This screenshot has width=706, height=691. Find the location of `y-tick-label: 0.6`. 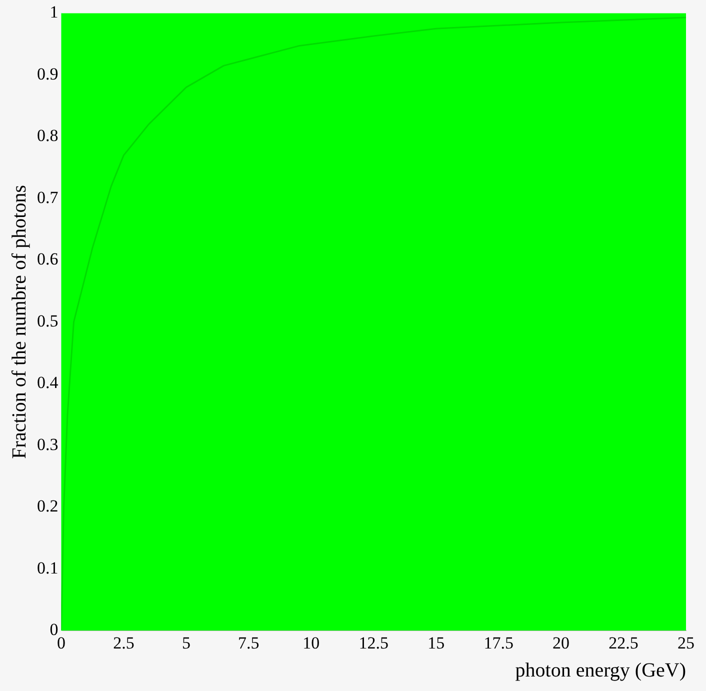

y-tick-label: 0.6 is located at coordinates (47, 259).